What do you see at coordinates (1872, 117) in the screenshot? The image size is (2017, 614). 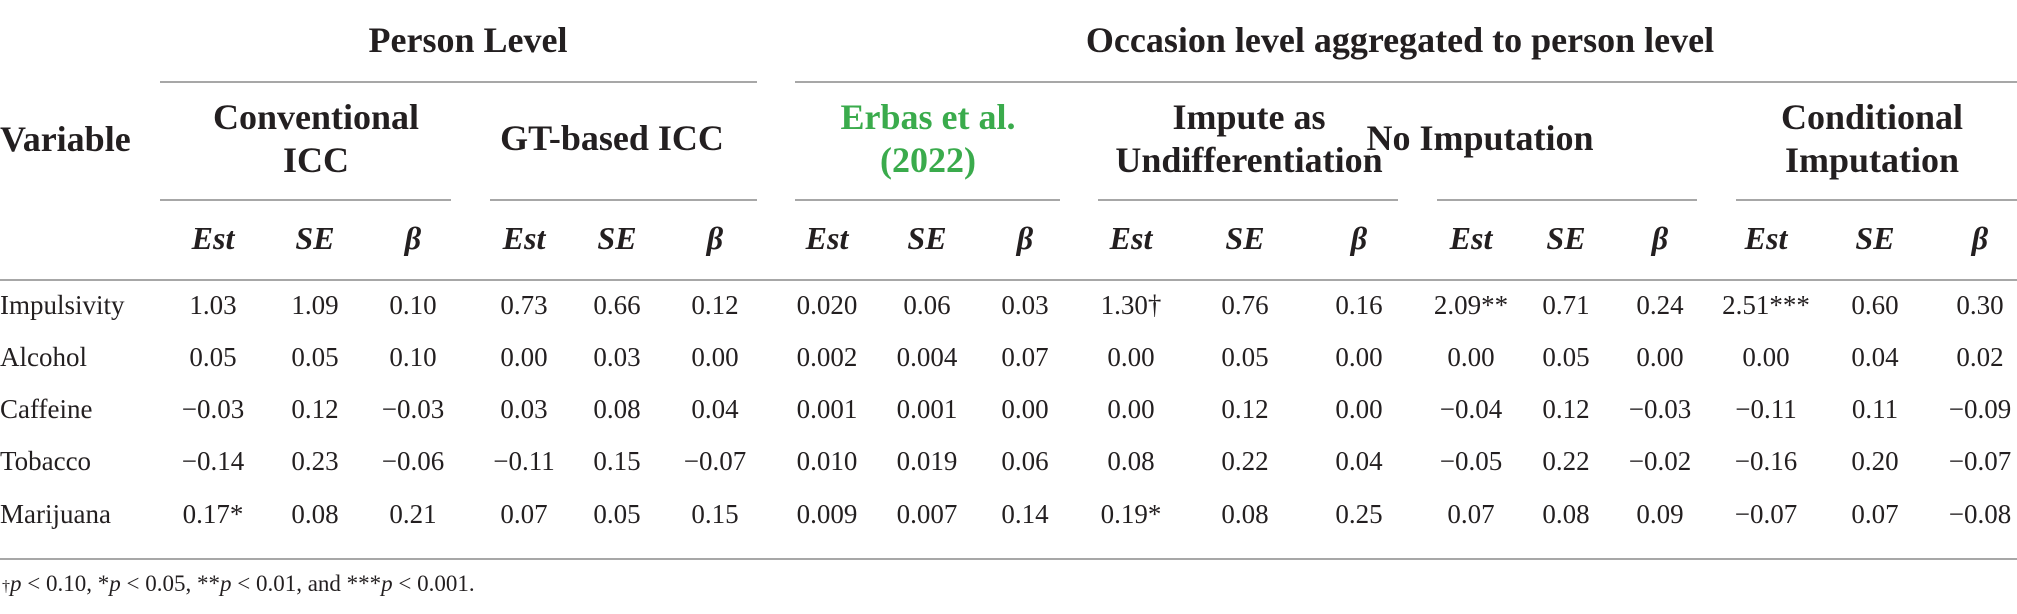 I see `group-header-line1: Conditional` at bounding box center [1872, 117].